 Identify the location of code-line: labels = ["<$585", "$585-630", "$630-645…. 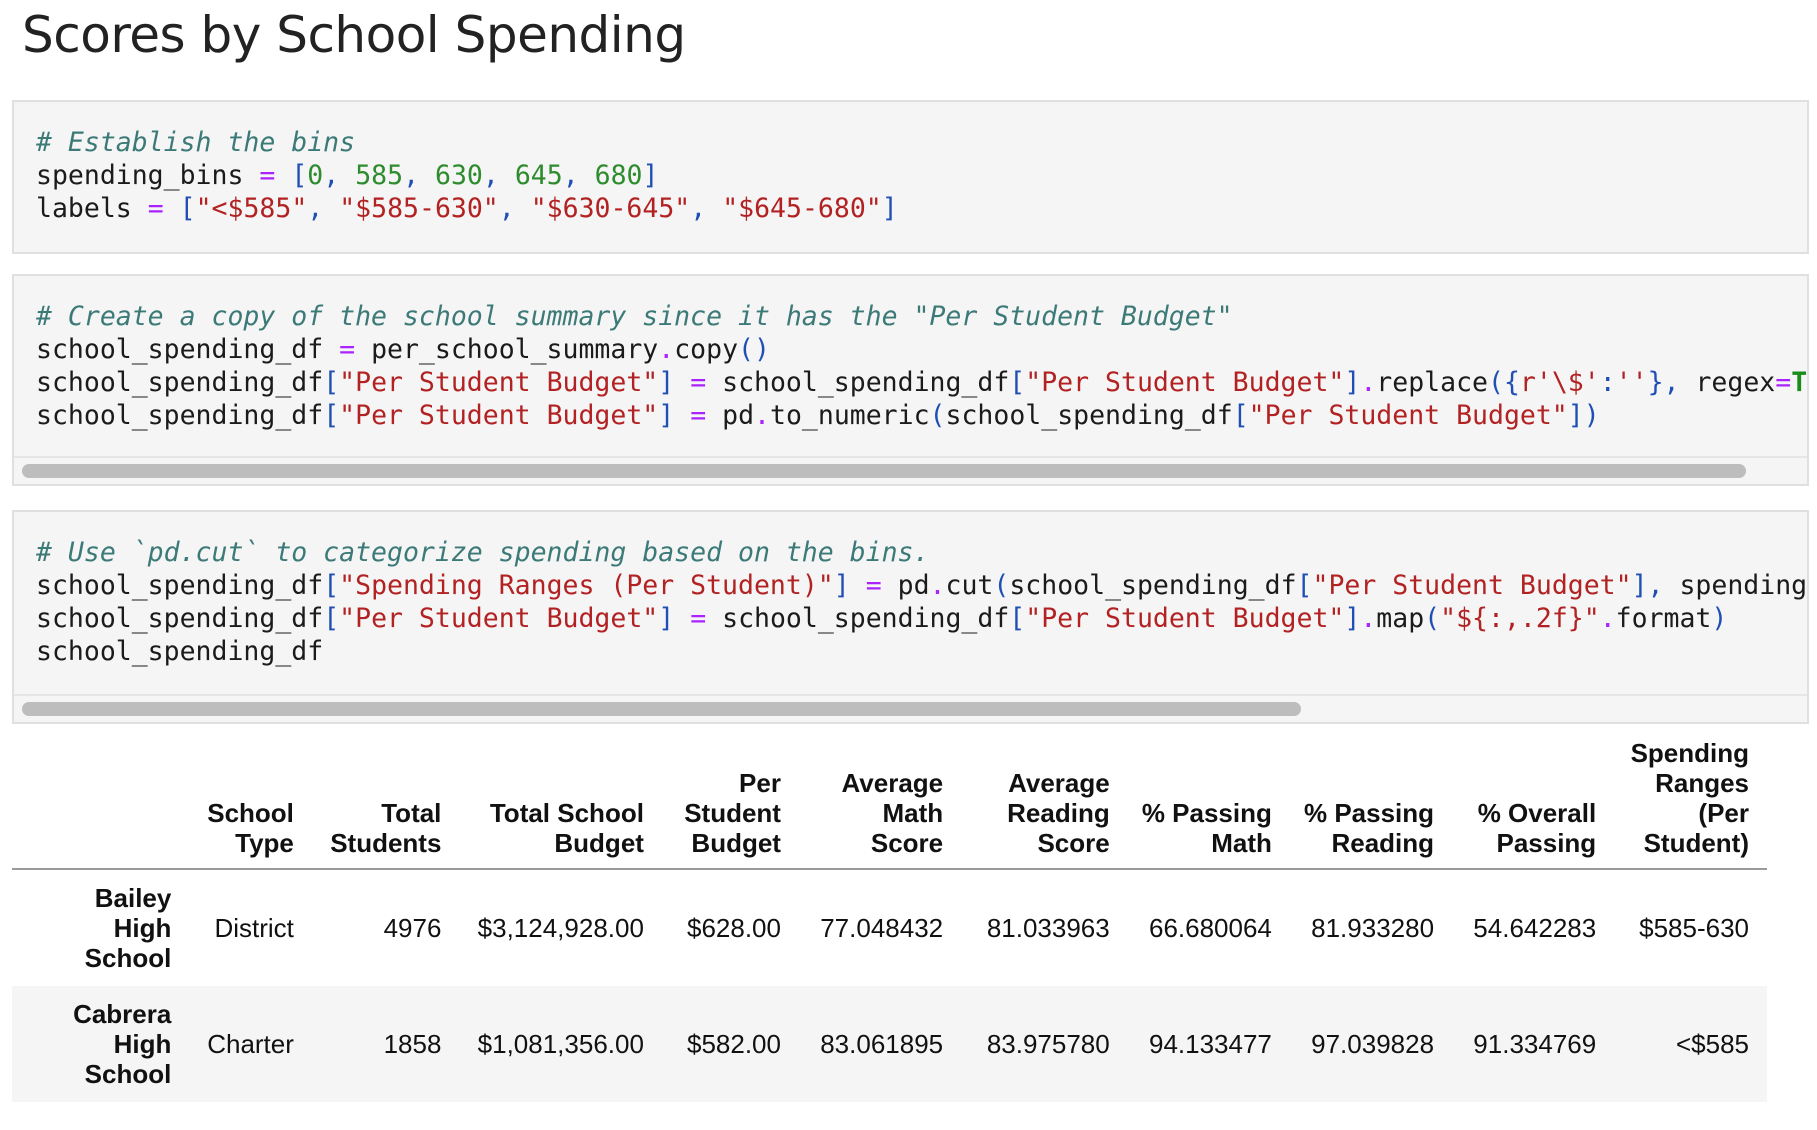
(467, 208).